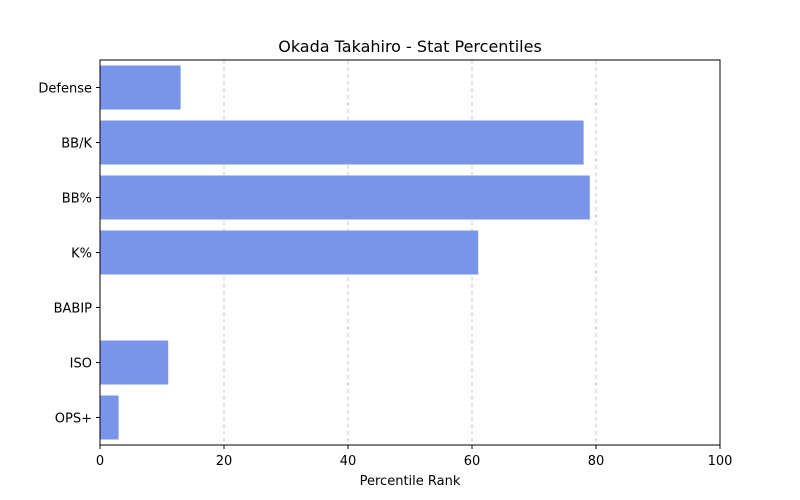 The height and width of the screenshot is (500, 800). What do you see at coordinates (69, 254) in the screenshot?
I see `y-axis-ticks: OPS+ ISO BABIP K% BB% BB/K Defense` at bounding box center [69, 254].